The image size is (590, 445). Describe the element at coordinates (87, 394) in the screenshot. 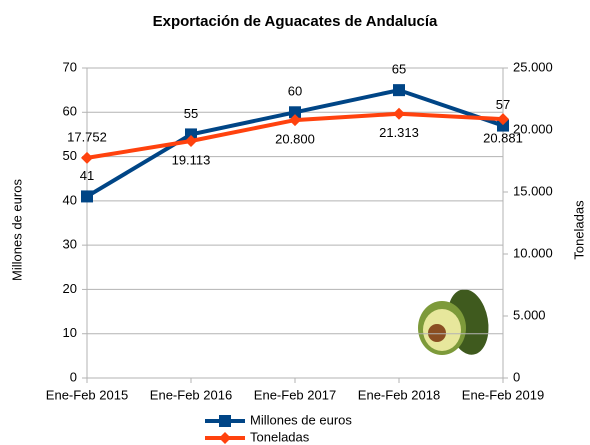

I see `x-tick-label: Ene-Feb 2015` at that location.